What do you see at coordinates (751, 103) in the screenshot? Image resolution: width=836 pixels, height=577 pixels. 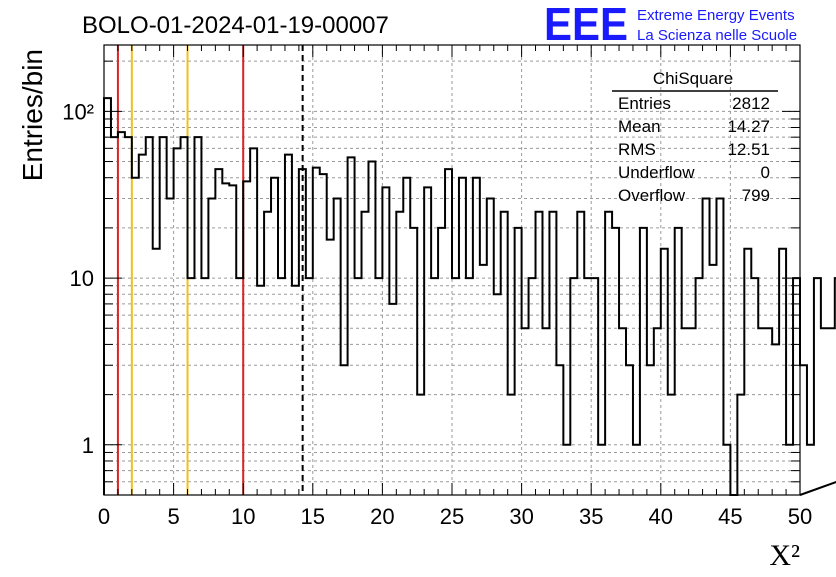 I see `stats-value: 2812` at bounding box center [751, 103].